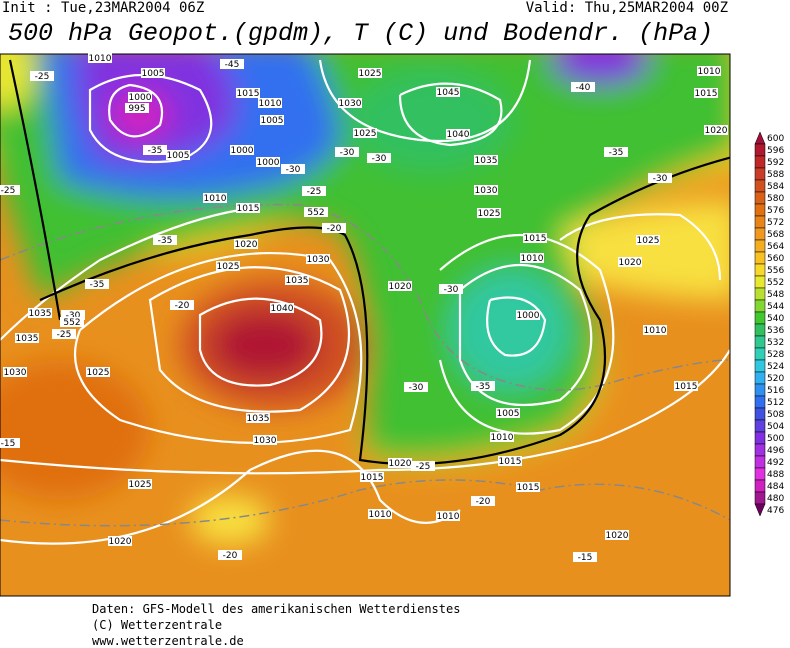  Describe the element at coordinates (71, 323) in the screenshot. I see `label-text: 552` at that location.